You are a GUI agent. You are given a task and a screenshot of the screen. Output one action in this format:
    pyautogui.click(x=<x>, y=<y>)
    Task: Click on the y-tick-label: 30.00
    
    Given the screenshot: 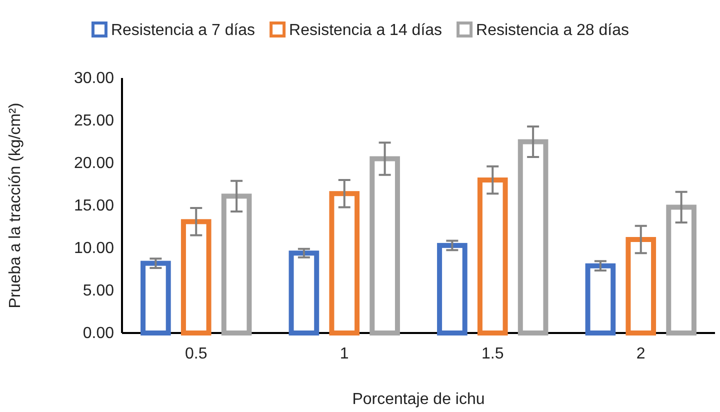 What is the action you would take?
    pyautogui.click(x=94, y=79)
    